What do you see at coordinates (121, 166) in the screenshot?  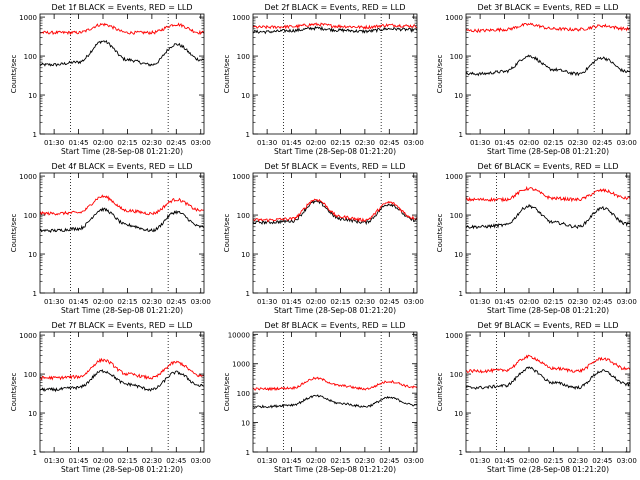 I see `panel-title: Det 4f BLACK = Events, RED = LLD` at bounding box center [121, 166].